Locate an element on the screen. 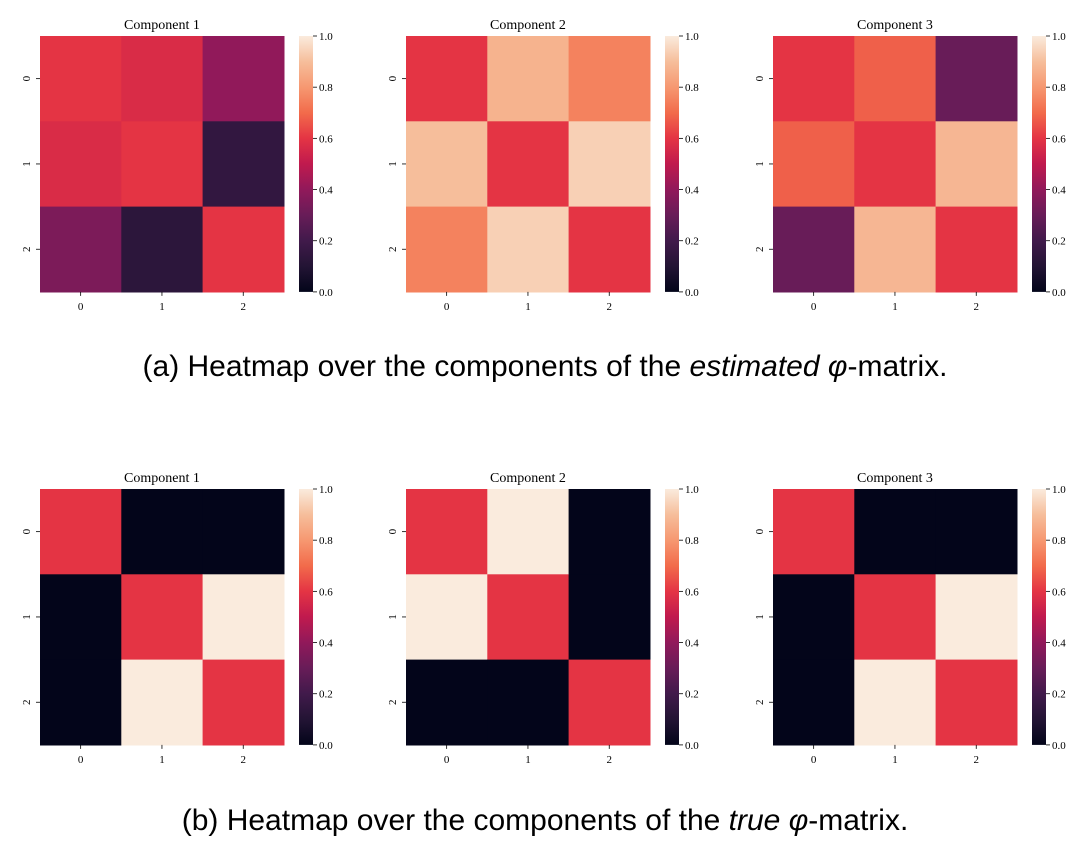  phi-symbol-a: φ is located at coordinates (838, 366).